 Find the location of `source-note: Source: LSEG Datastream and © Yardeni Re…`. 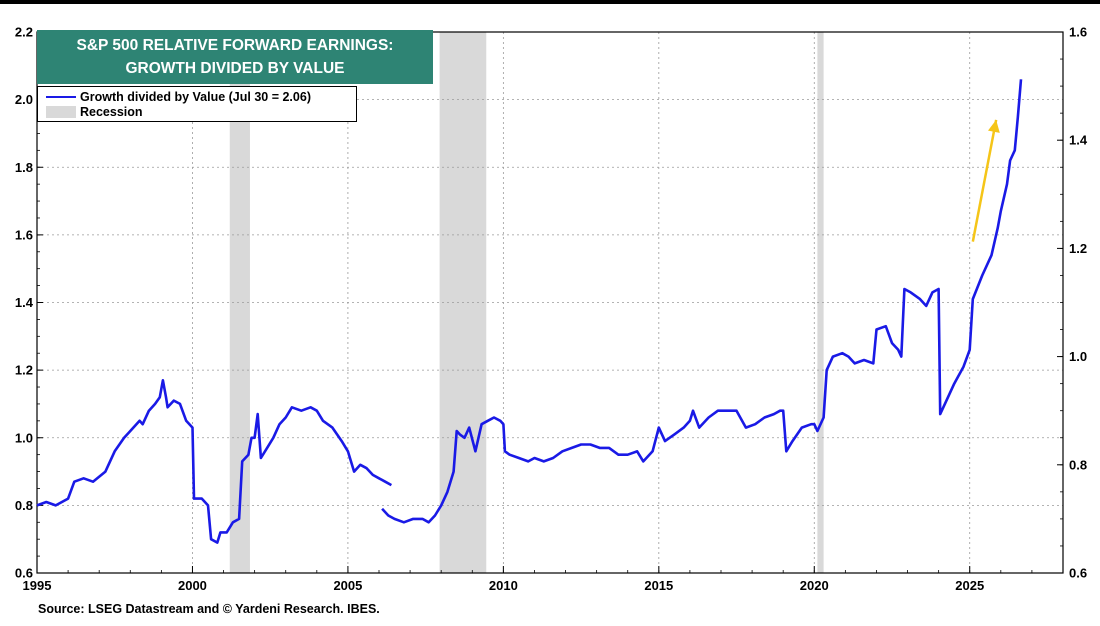

source-note: Source: LSEG Datastream and © Yardeni Re… is located at coordinates (209, 609).